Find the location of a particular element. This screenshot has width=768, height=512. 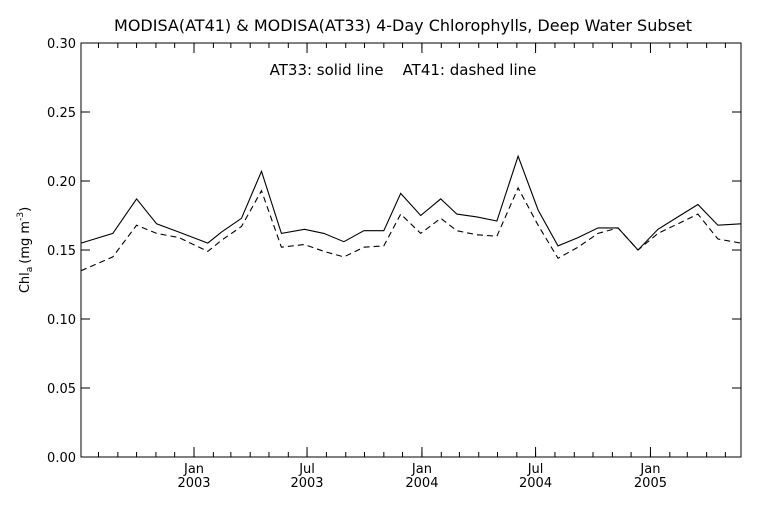

y-tick-label: 0.05 is located at coordinates (61, 389).